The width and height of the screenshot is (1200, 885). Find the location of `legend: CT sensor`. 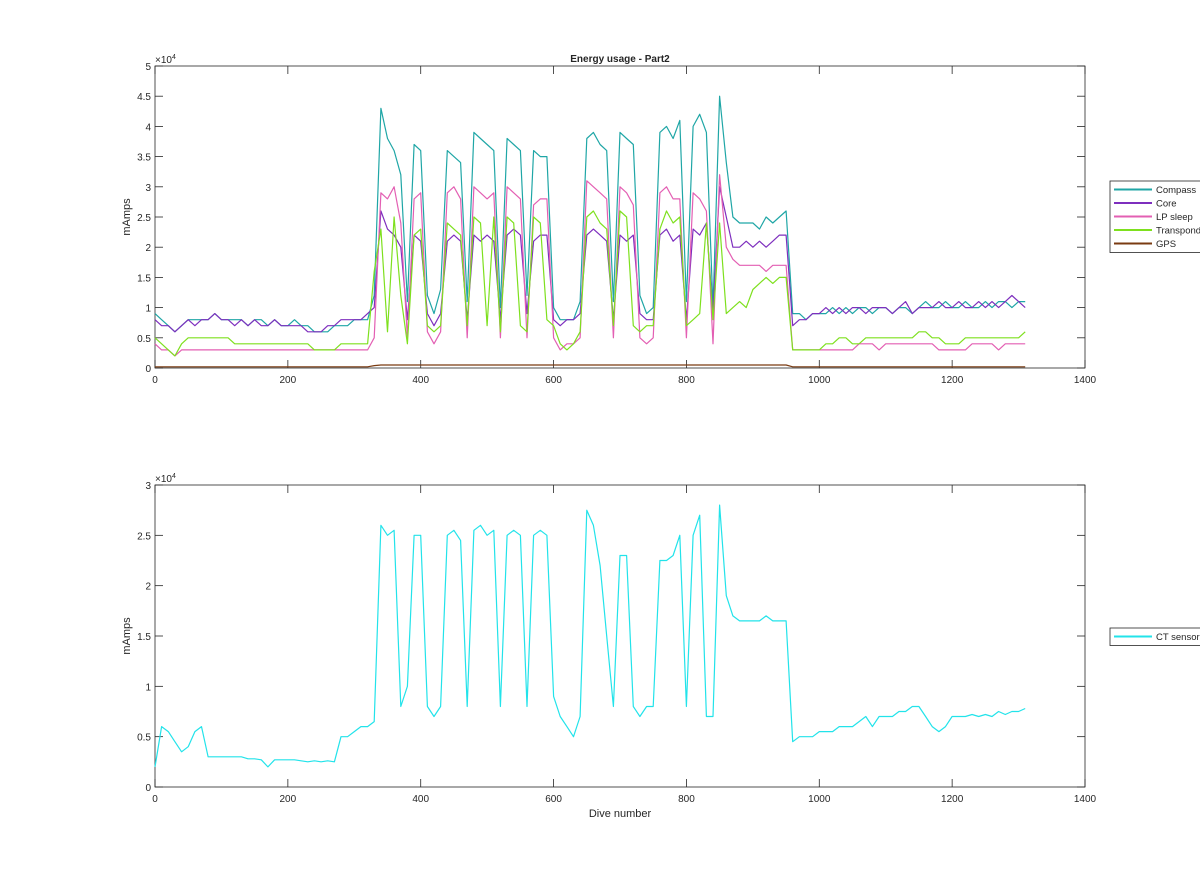

legend: CT sensor is located at coordinates (1154, 636).